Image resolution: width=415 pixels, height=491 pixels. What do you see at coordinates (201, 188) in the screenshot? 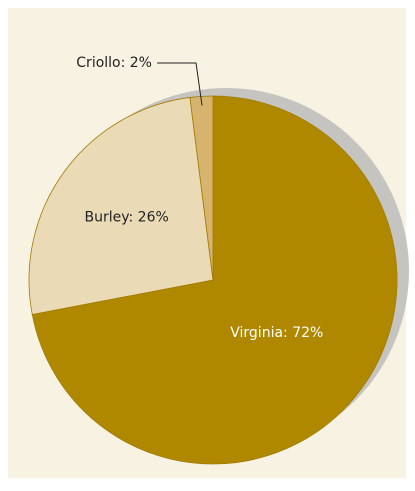
I see `pie-slice` at bounding box center [201, 188].